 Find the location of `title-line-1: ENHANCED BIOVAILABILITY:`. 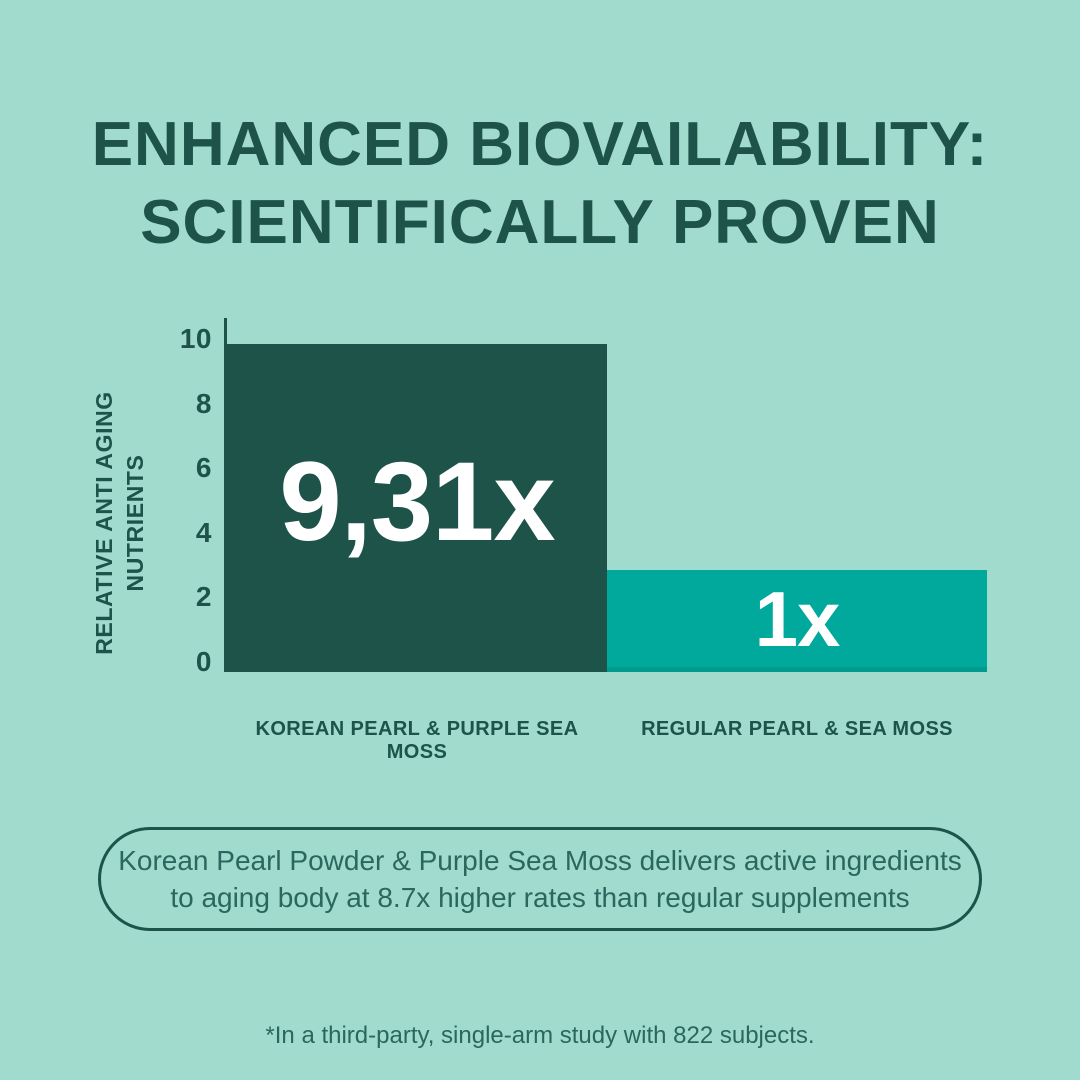

title-line-1: ENHANCED BIOVAILABILITY: is located at coordinates (540, 144).